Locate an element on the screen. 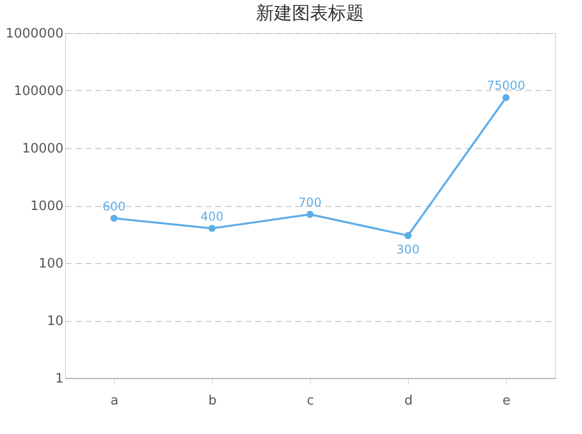 This screenshot has height=434, width=582. y-tick-label: 1000000 is located at coordinates (35, 34).